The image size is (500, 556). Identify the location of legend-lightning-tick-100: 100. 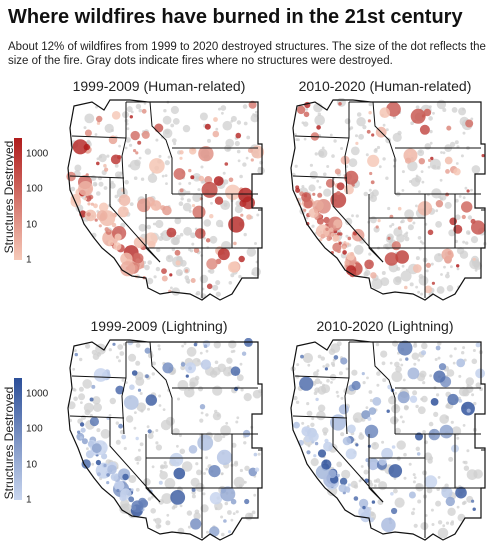
(34, 429).